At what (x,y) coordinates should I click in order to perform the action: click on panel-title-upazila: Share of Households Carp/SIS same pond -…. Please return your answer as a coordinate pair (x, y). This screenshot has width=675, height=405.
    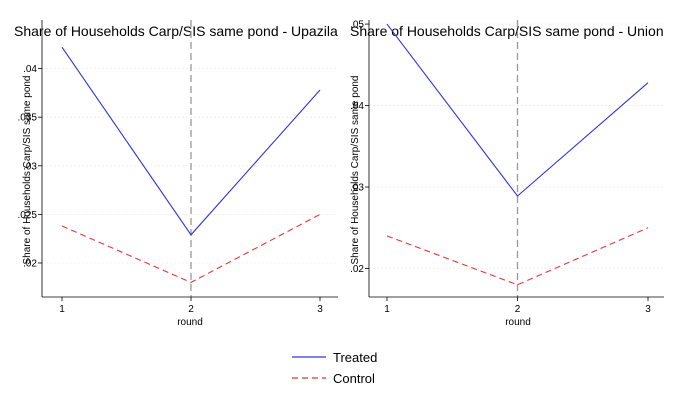
    Looking at the image, I should click on (176, 31).